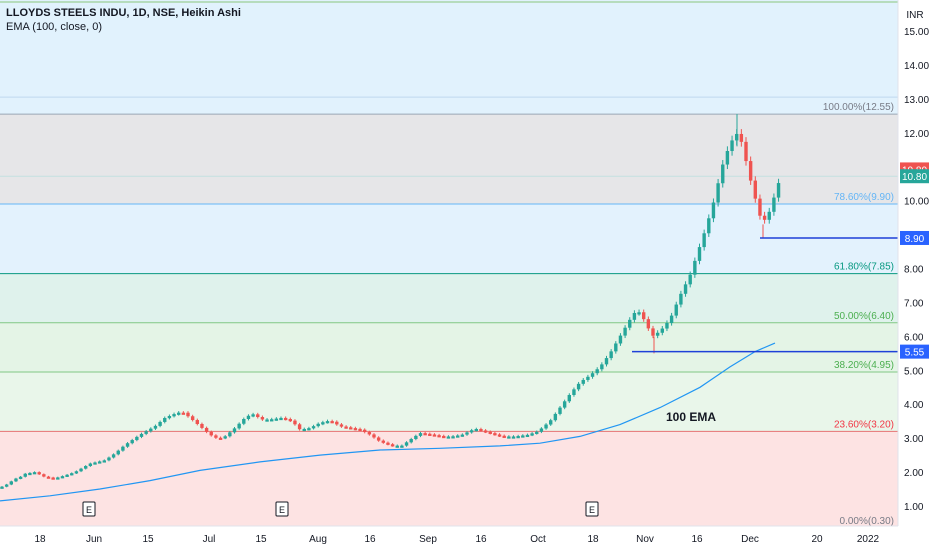 This screenshot has width=932, height=555. Describe the element at coordinates (54, 27) in the screenshot. I see `indicator-label: EMA (100, close, 0)` at that location.